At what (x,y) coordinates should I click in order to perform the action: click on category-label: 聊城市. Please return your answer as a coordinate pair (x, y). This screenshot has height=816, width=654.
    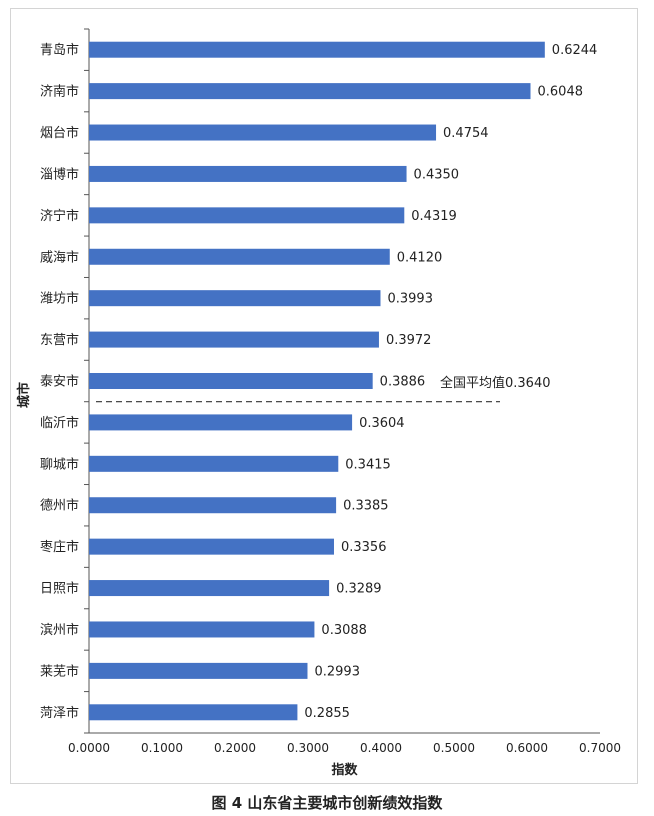
    Looking at the image, I should click on (59, 464).